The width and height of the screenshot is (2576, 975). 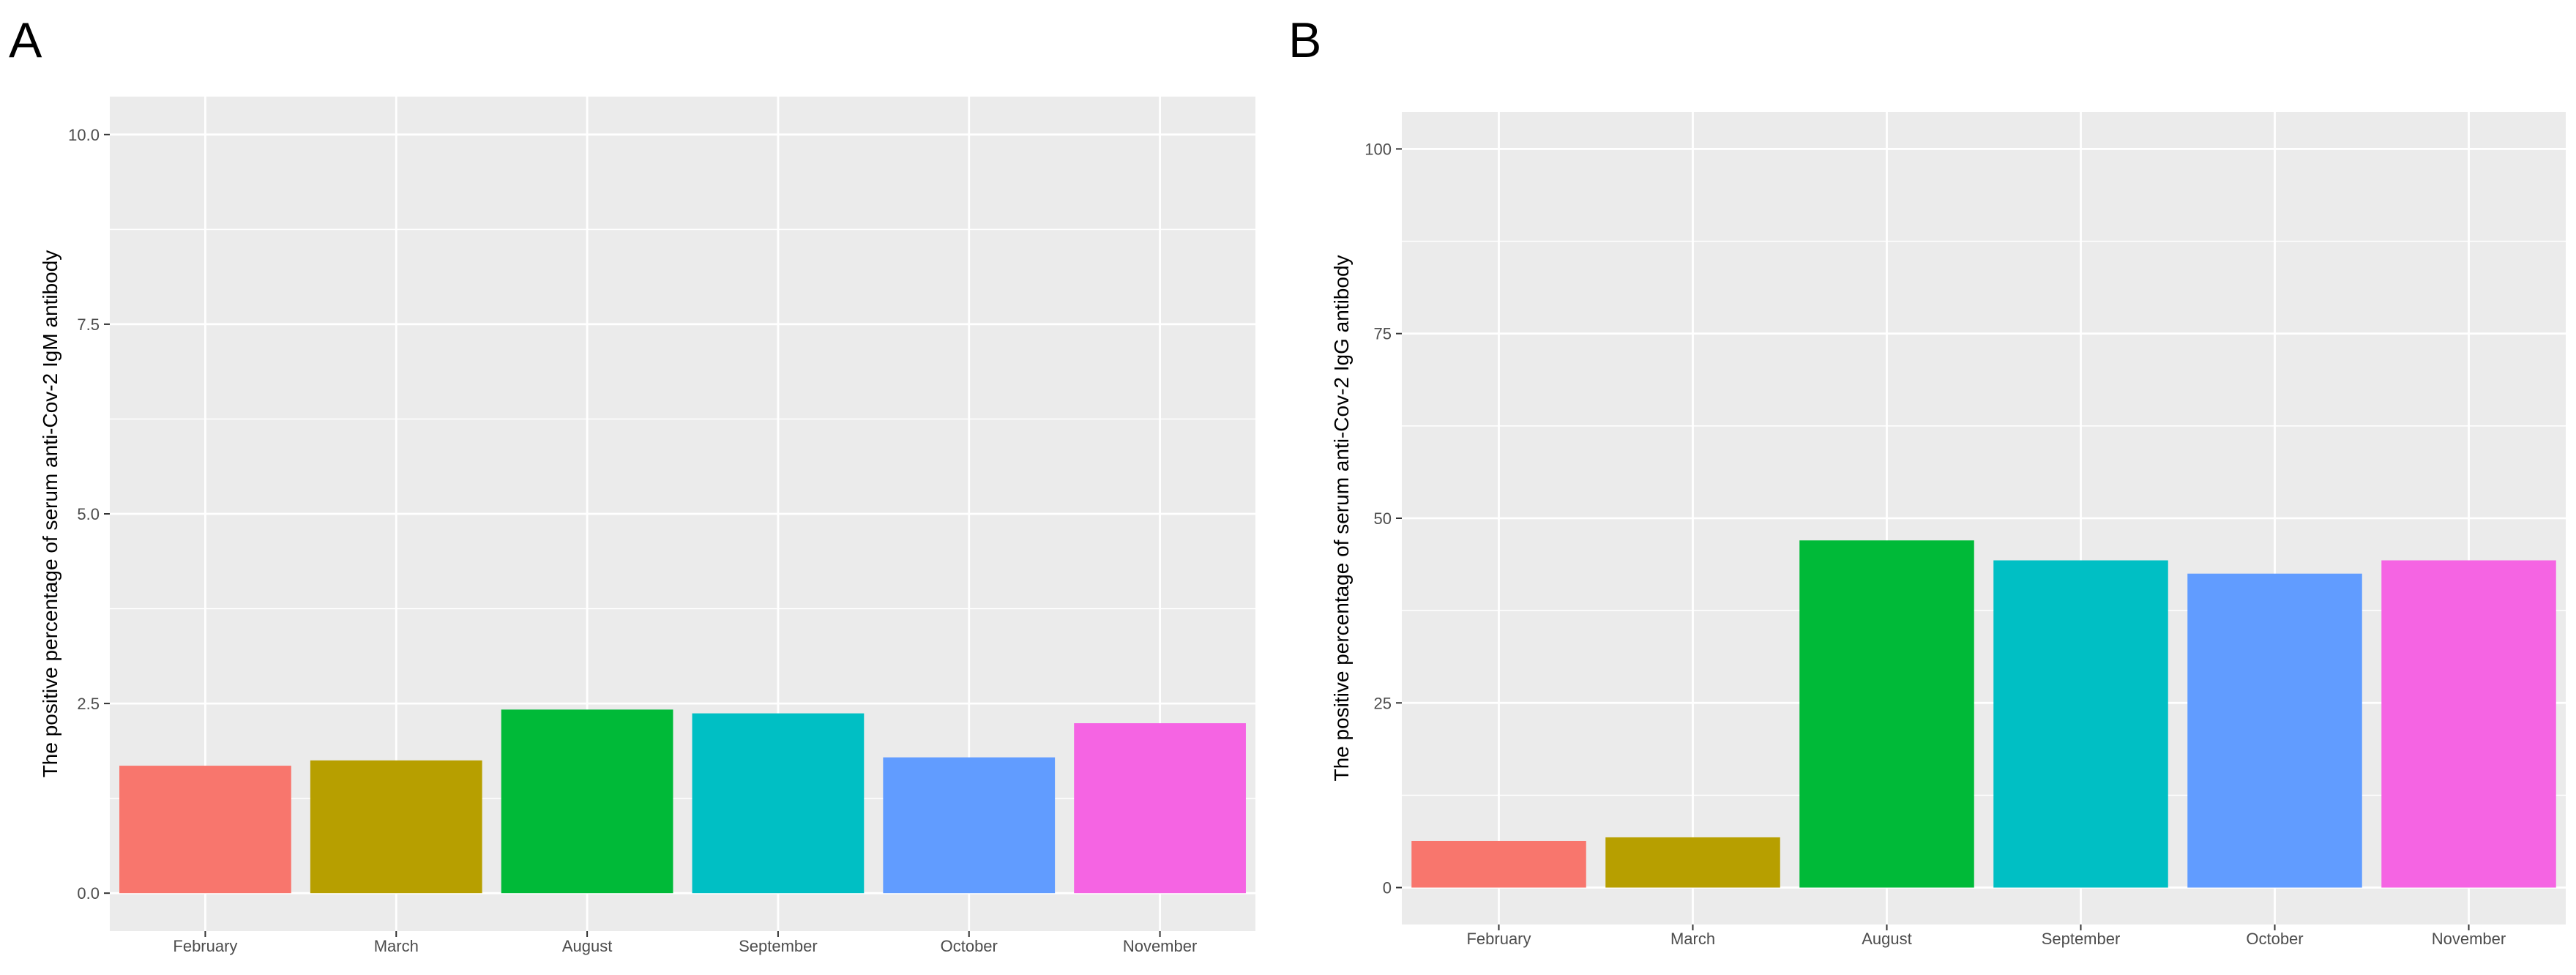 I want to click on y-tick-label: 10.0, so click(x=84, y=135).